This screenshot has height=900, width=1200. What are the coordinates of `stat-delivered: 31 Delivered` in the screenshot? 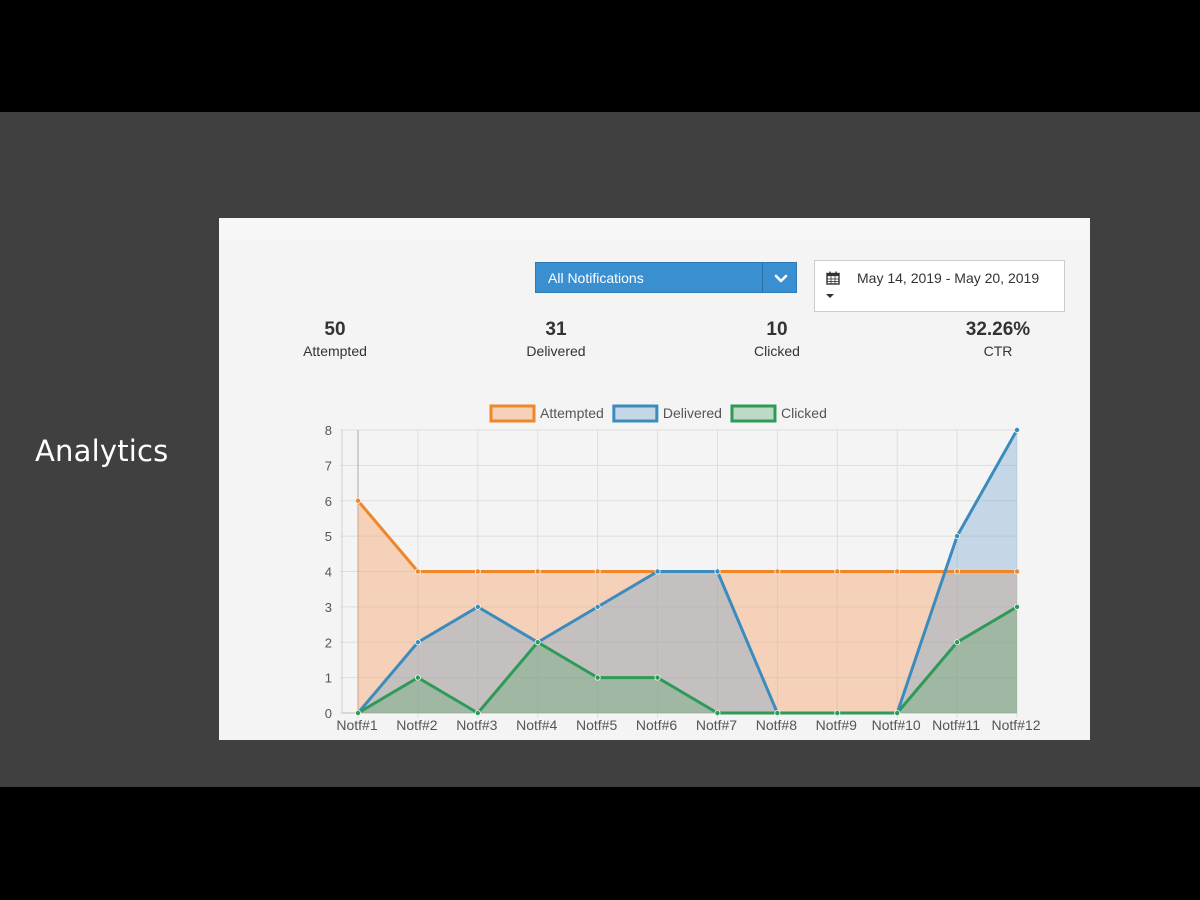 It's located at (556, 339).